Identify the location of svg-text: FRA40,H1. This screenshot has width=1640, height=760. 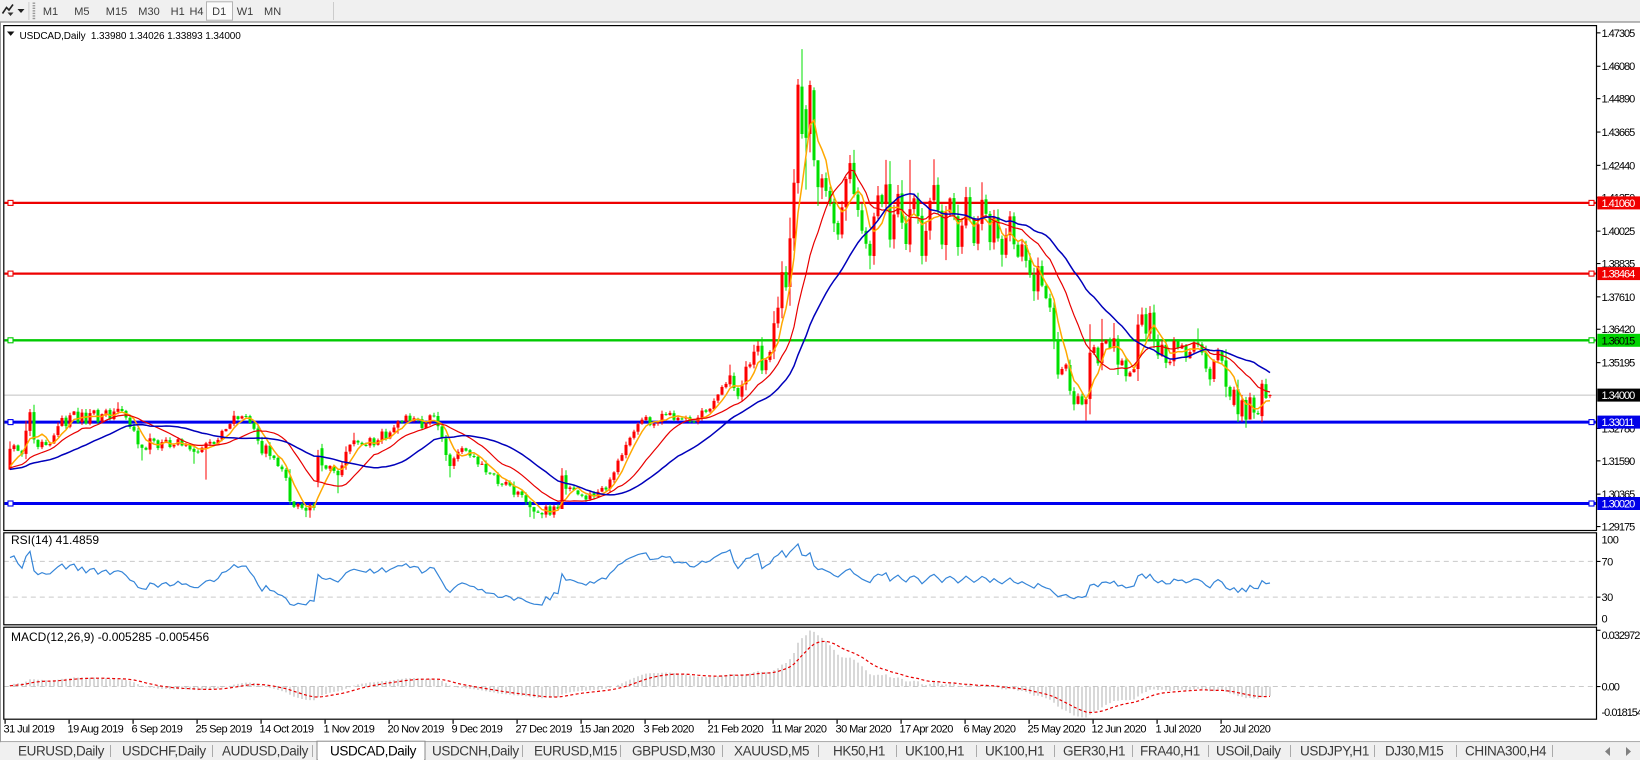
(1170, 751).